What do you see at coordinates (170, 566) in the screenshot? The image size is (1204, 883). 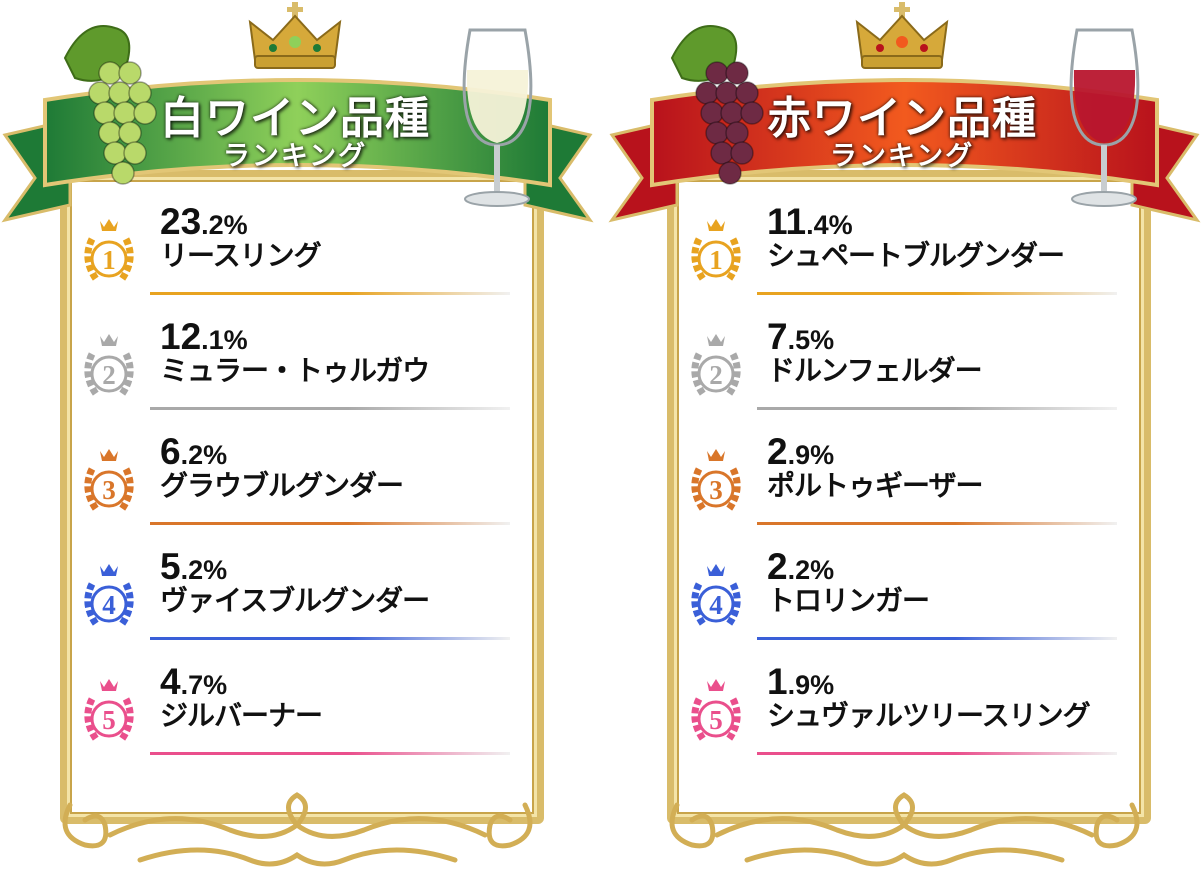 I see `percentage-integer: 5` at bounding box center [170, 566].